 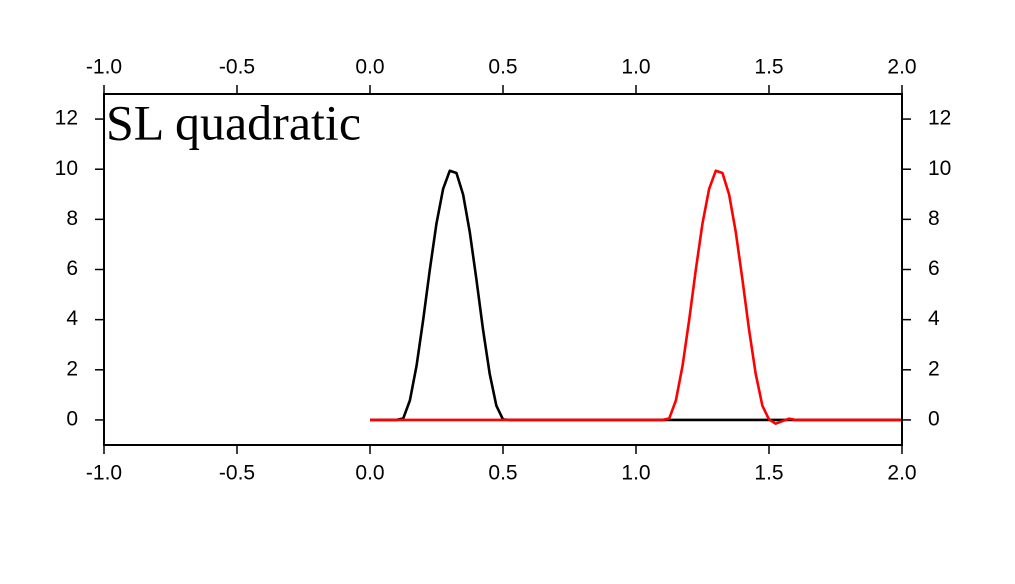 I want to click on x-tick-label-top: -1.0, so click(x=104, y=67).